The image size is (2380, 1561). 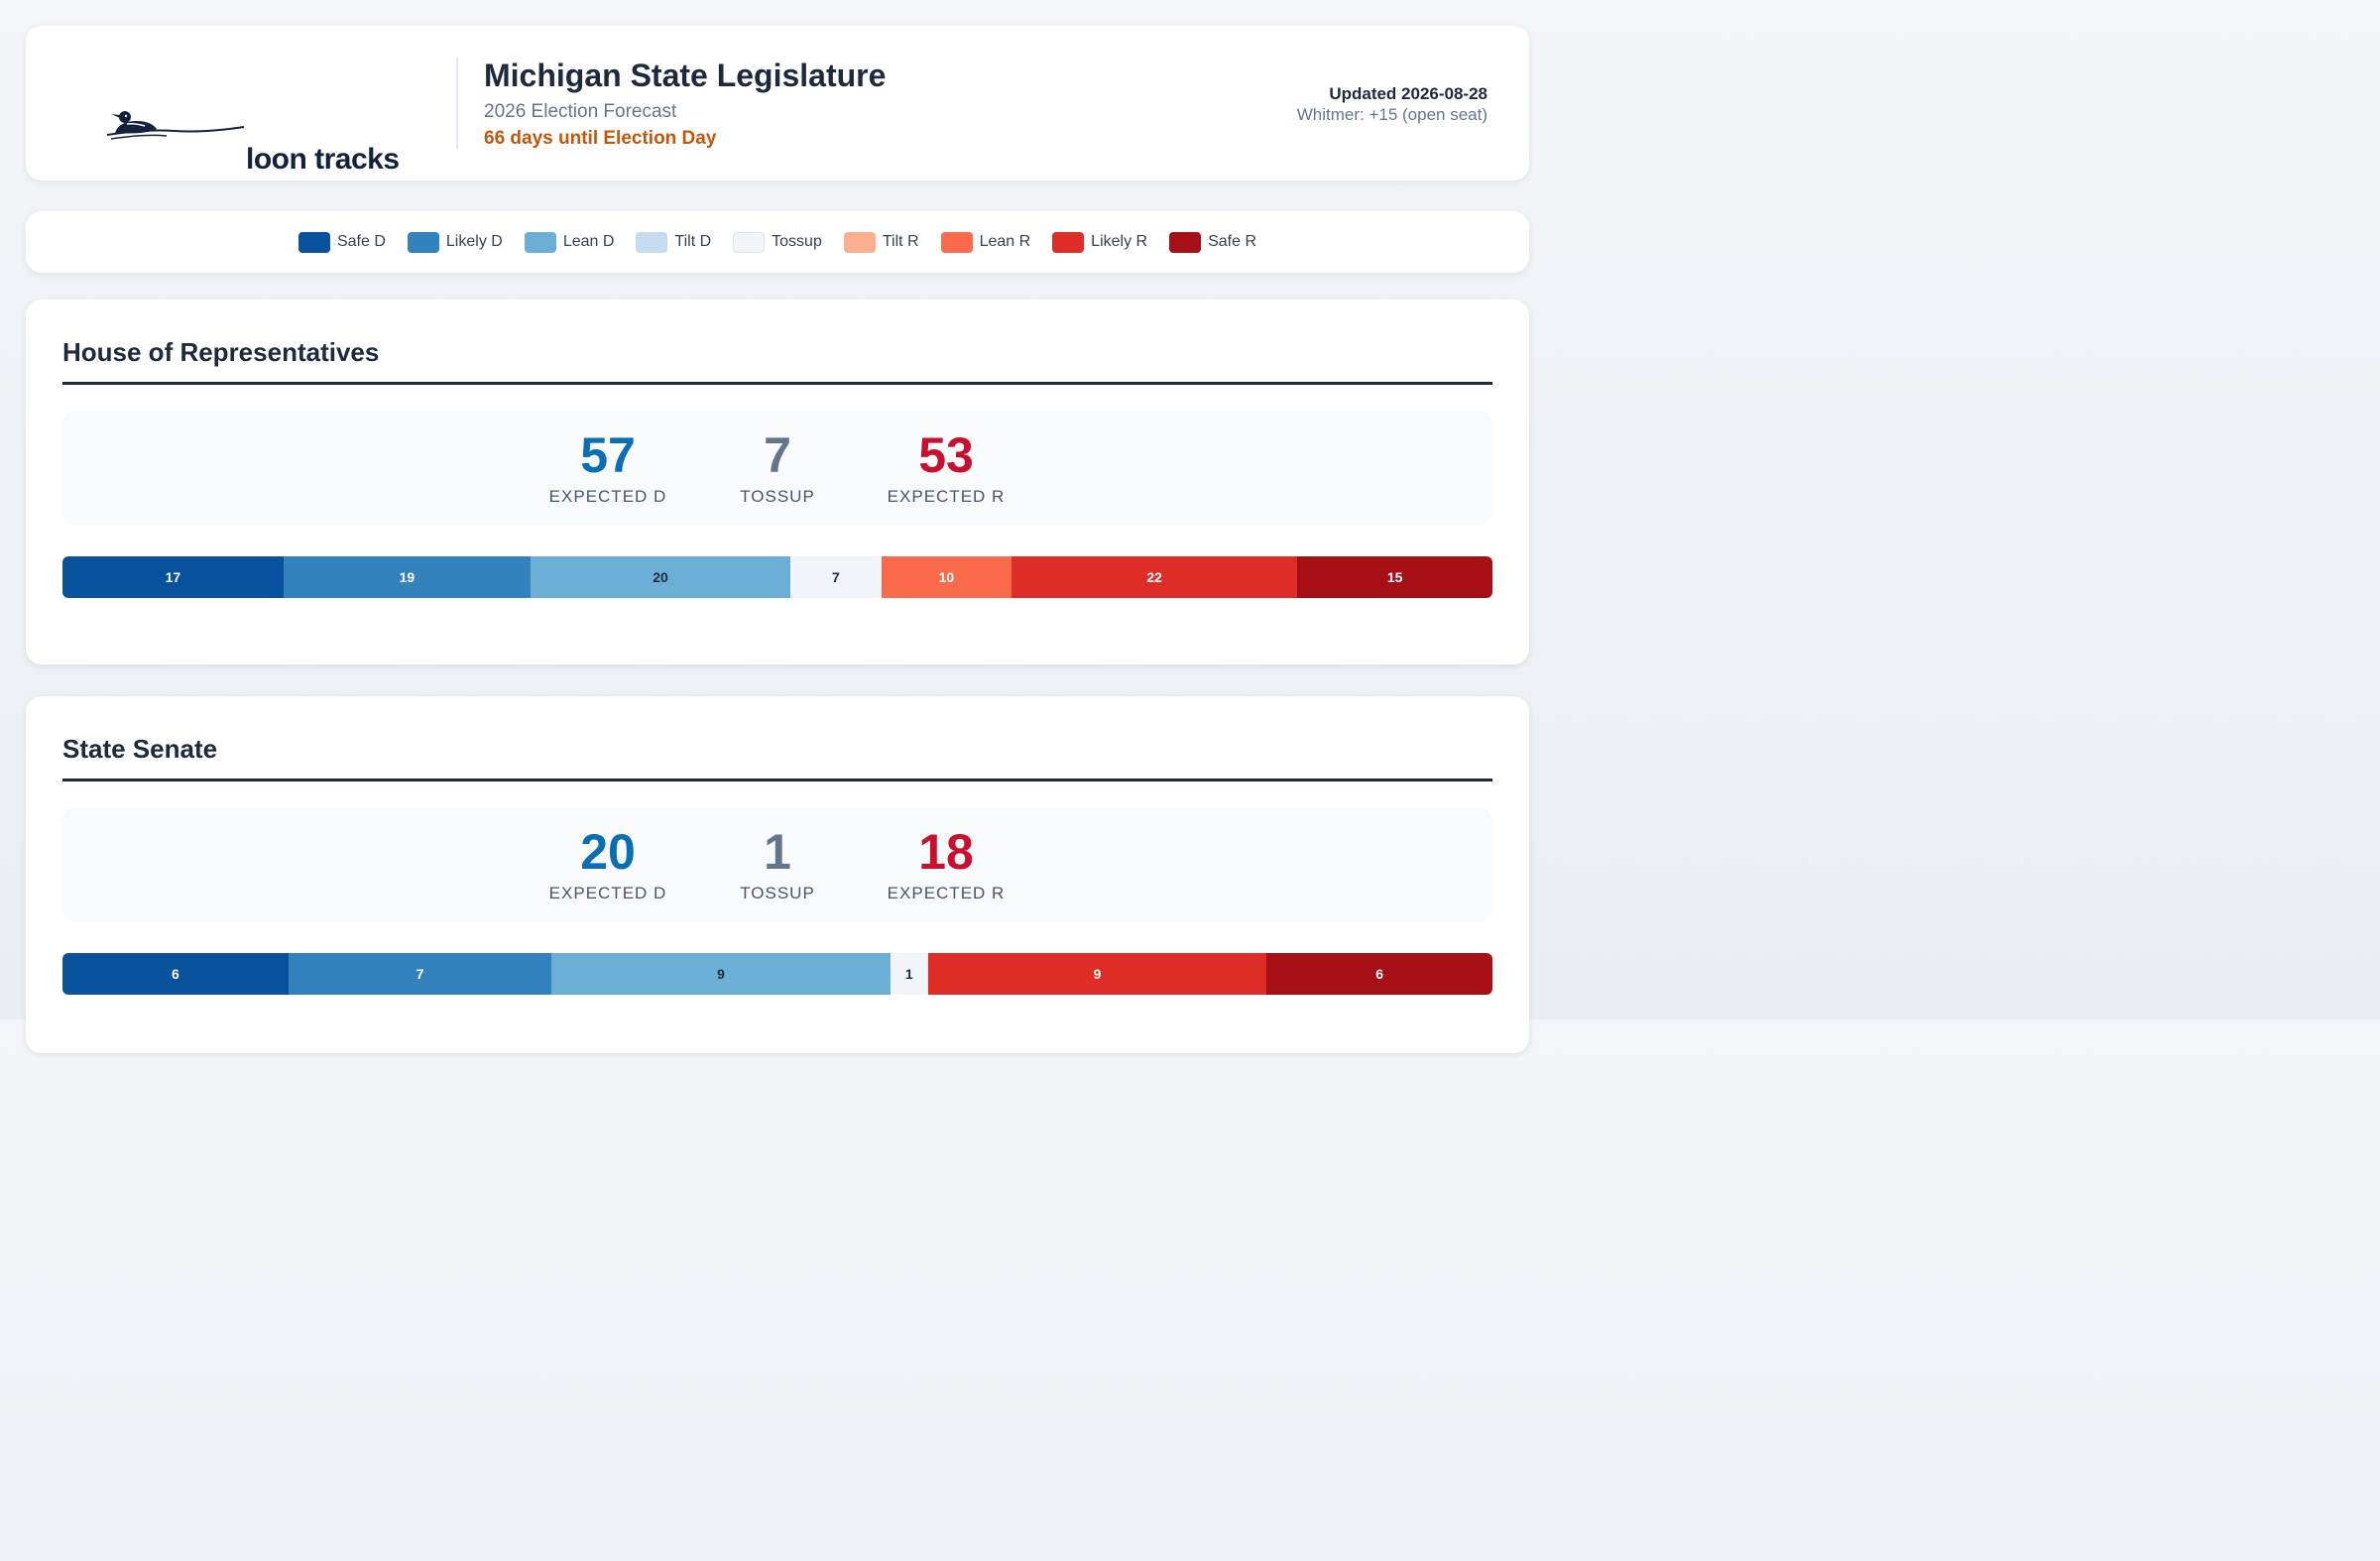 What do you see at coordinates (777, 455) in the screenshot?
I see `tossup-count: 7` at bounding box center [777, 455].